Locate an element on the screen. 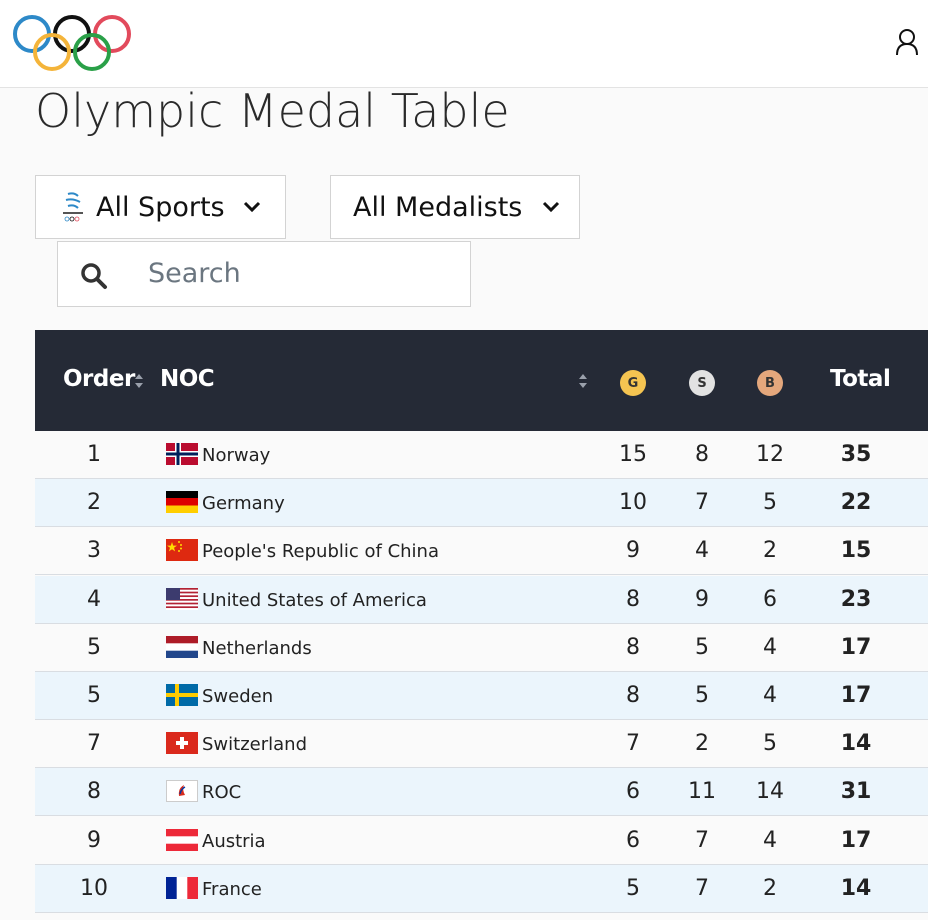  search-box: Search is located at coordinates (264, 274).